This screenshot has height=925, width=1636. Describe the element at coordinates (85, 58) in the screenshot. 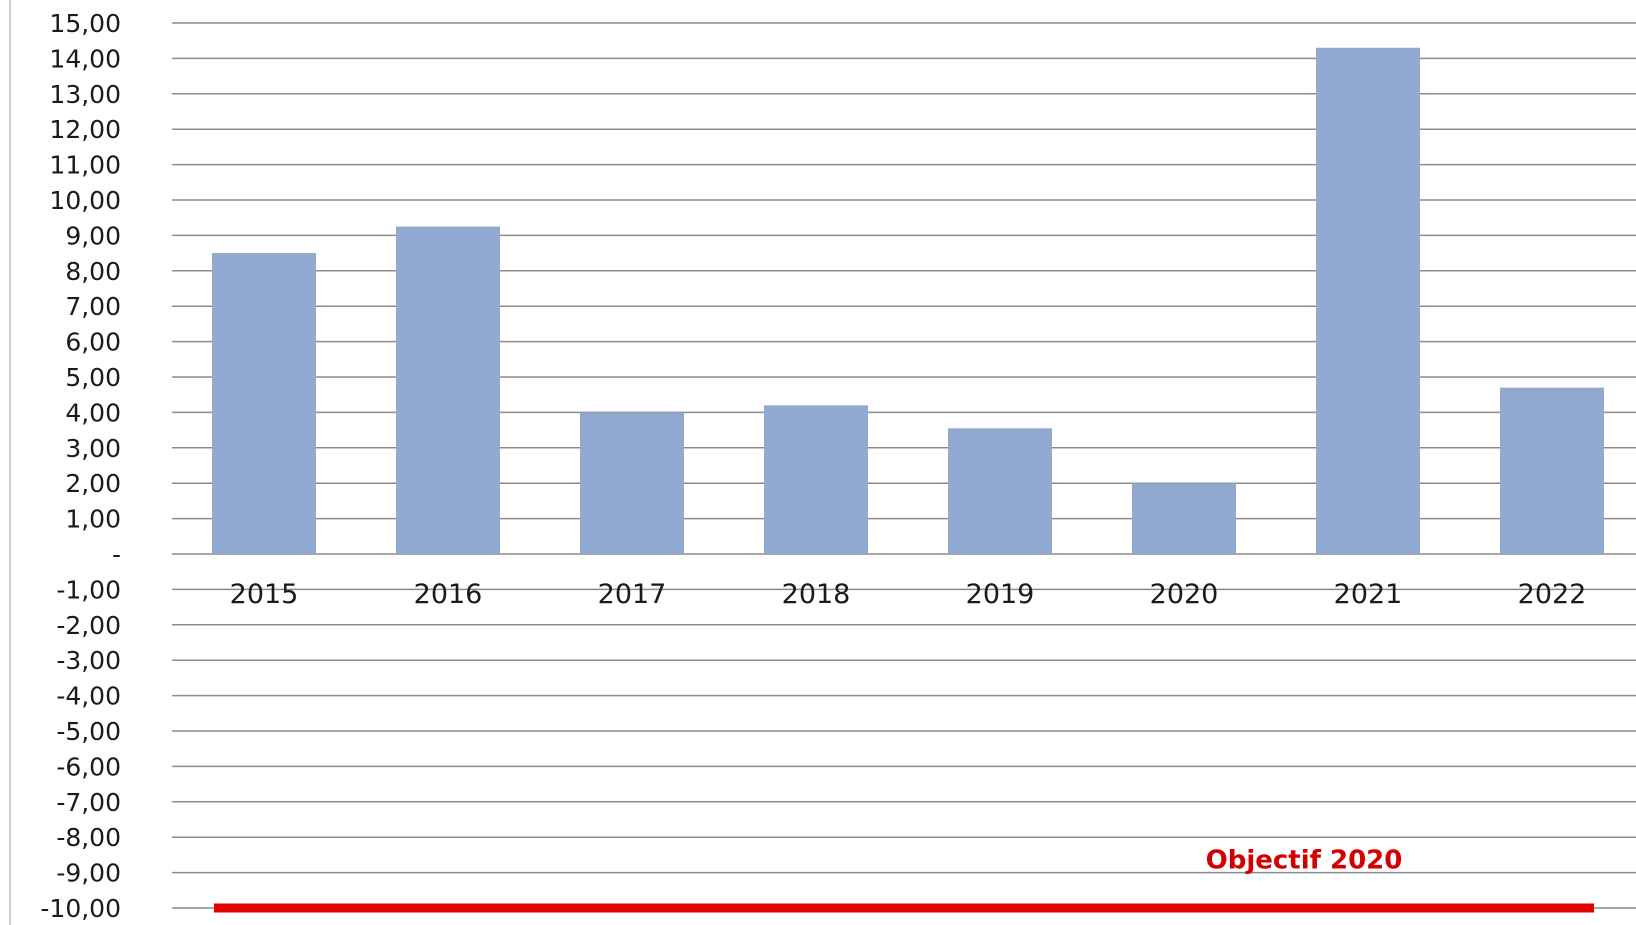

I see `y-tick-label: 14,00` at that location.